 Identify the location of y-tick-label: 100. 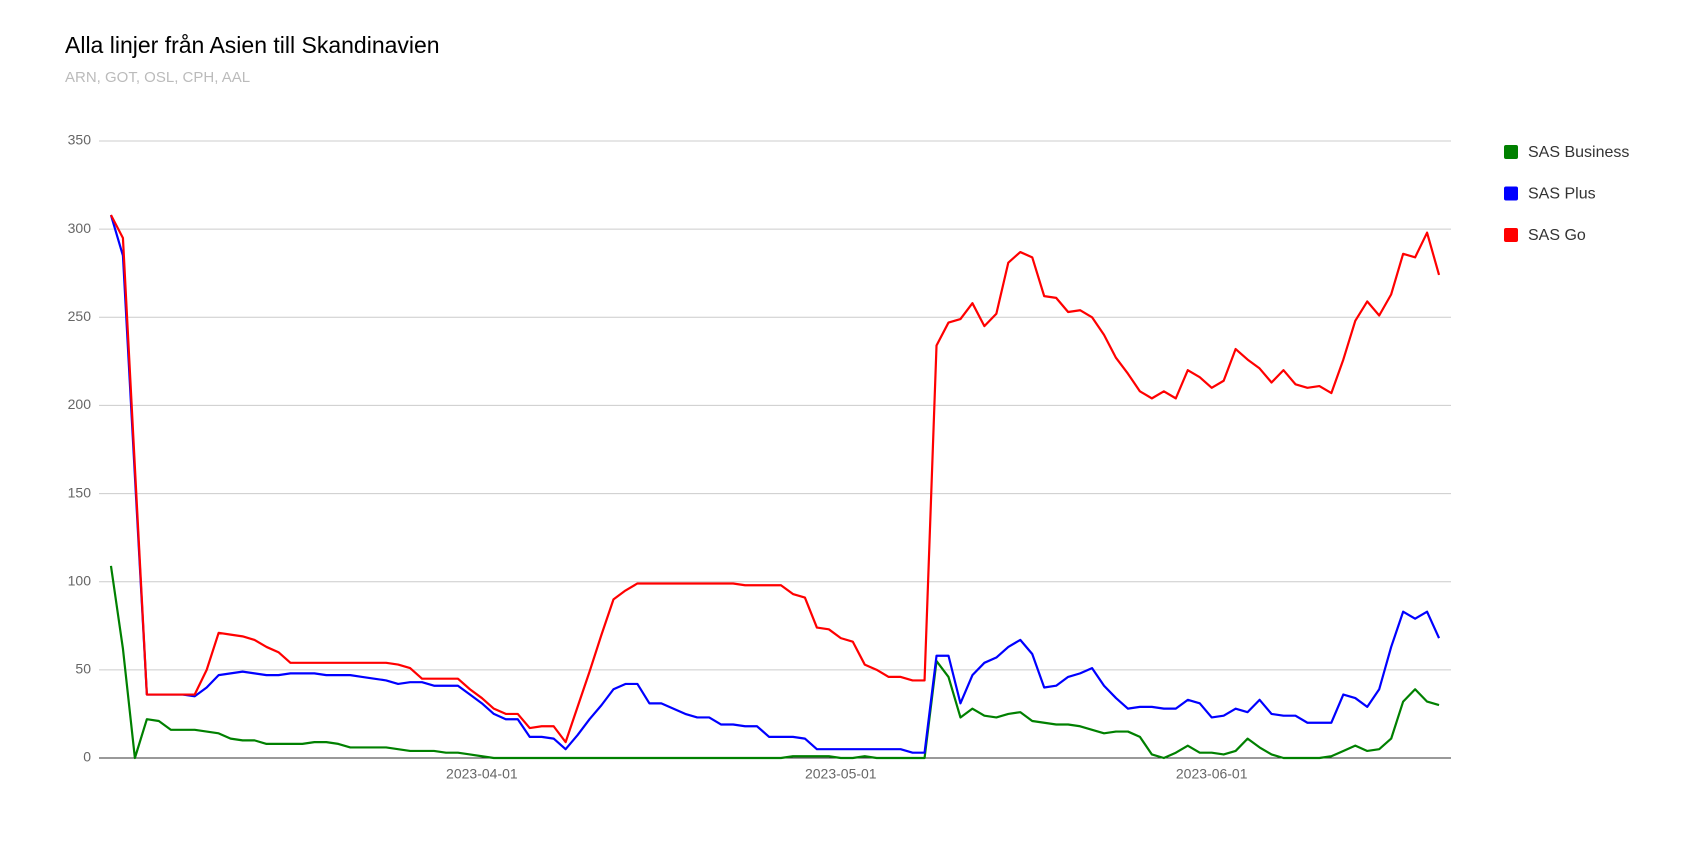
(80, 580).